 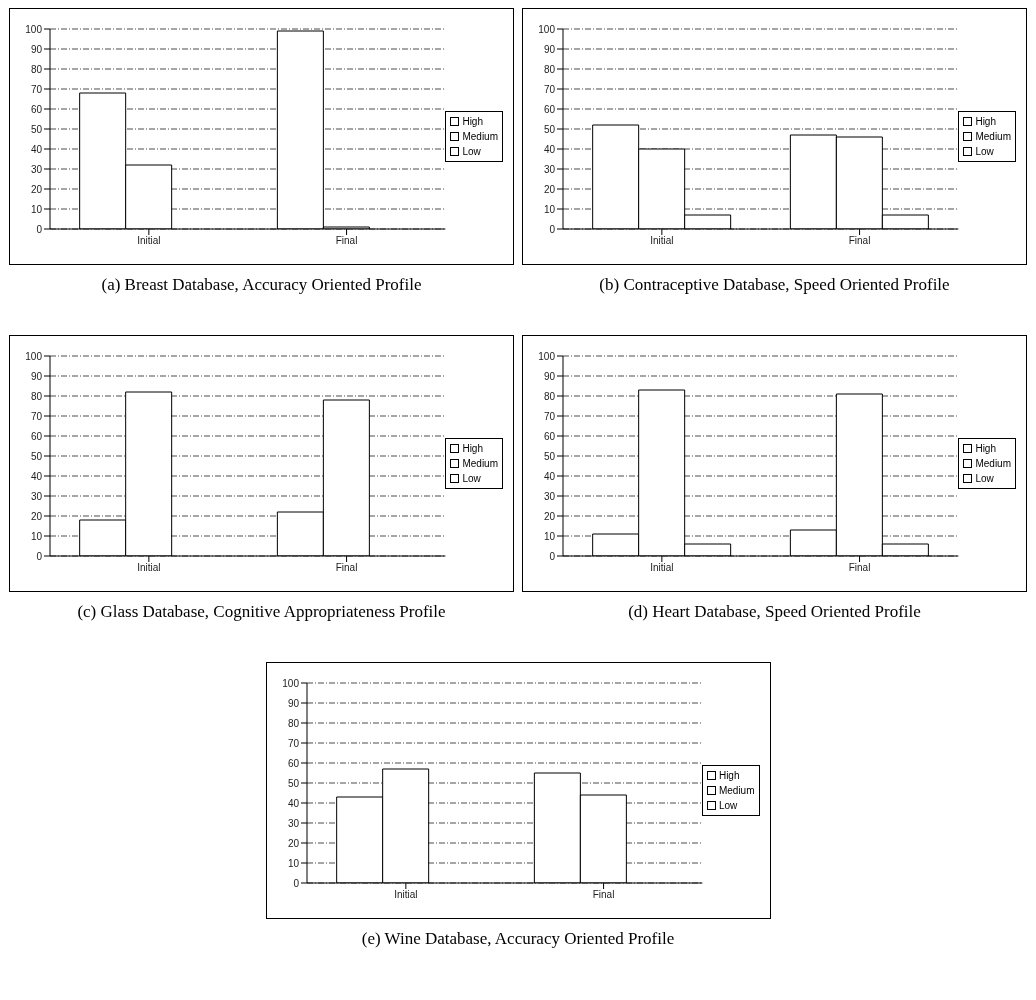 What do you see at coordinates (261, 612) in the screenshot?
I see `text: (c) Glass Database, Cognitive Appropriateness Profile` at bounding box center [261, 612].